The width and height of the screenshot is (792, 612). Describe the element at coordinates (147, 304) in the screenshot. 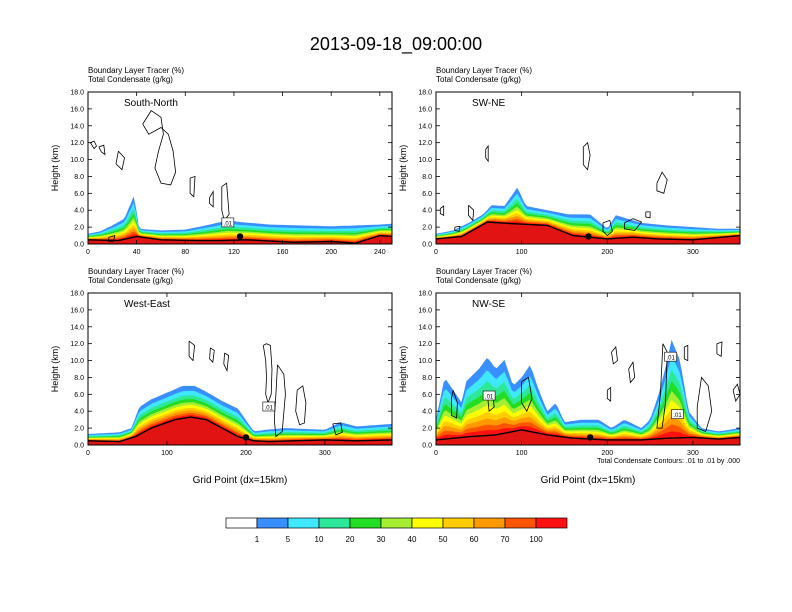

I see `panel-label: West-East` at that location.